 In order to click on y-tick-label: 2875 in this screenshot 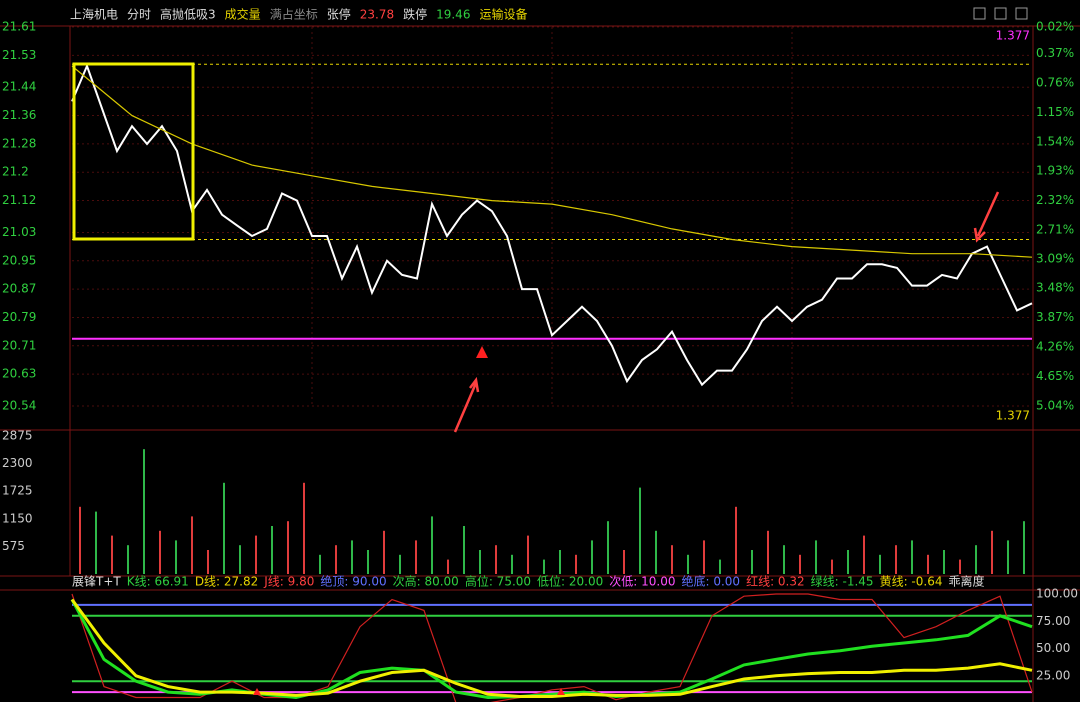, I will do `click(17, 436)`.